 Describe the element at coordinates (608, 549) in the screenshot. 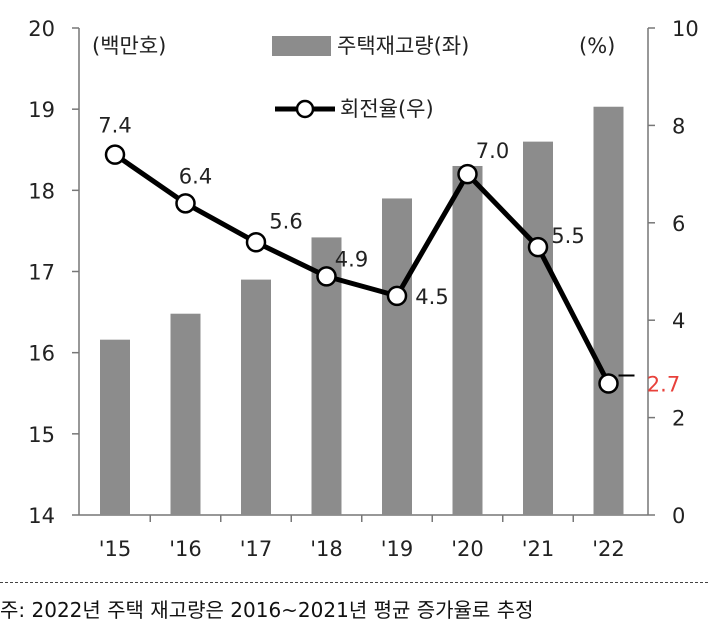

I see `x-tick-label: '22` at that location.